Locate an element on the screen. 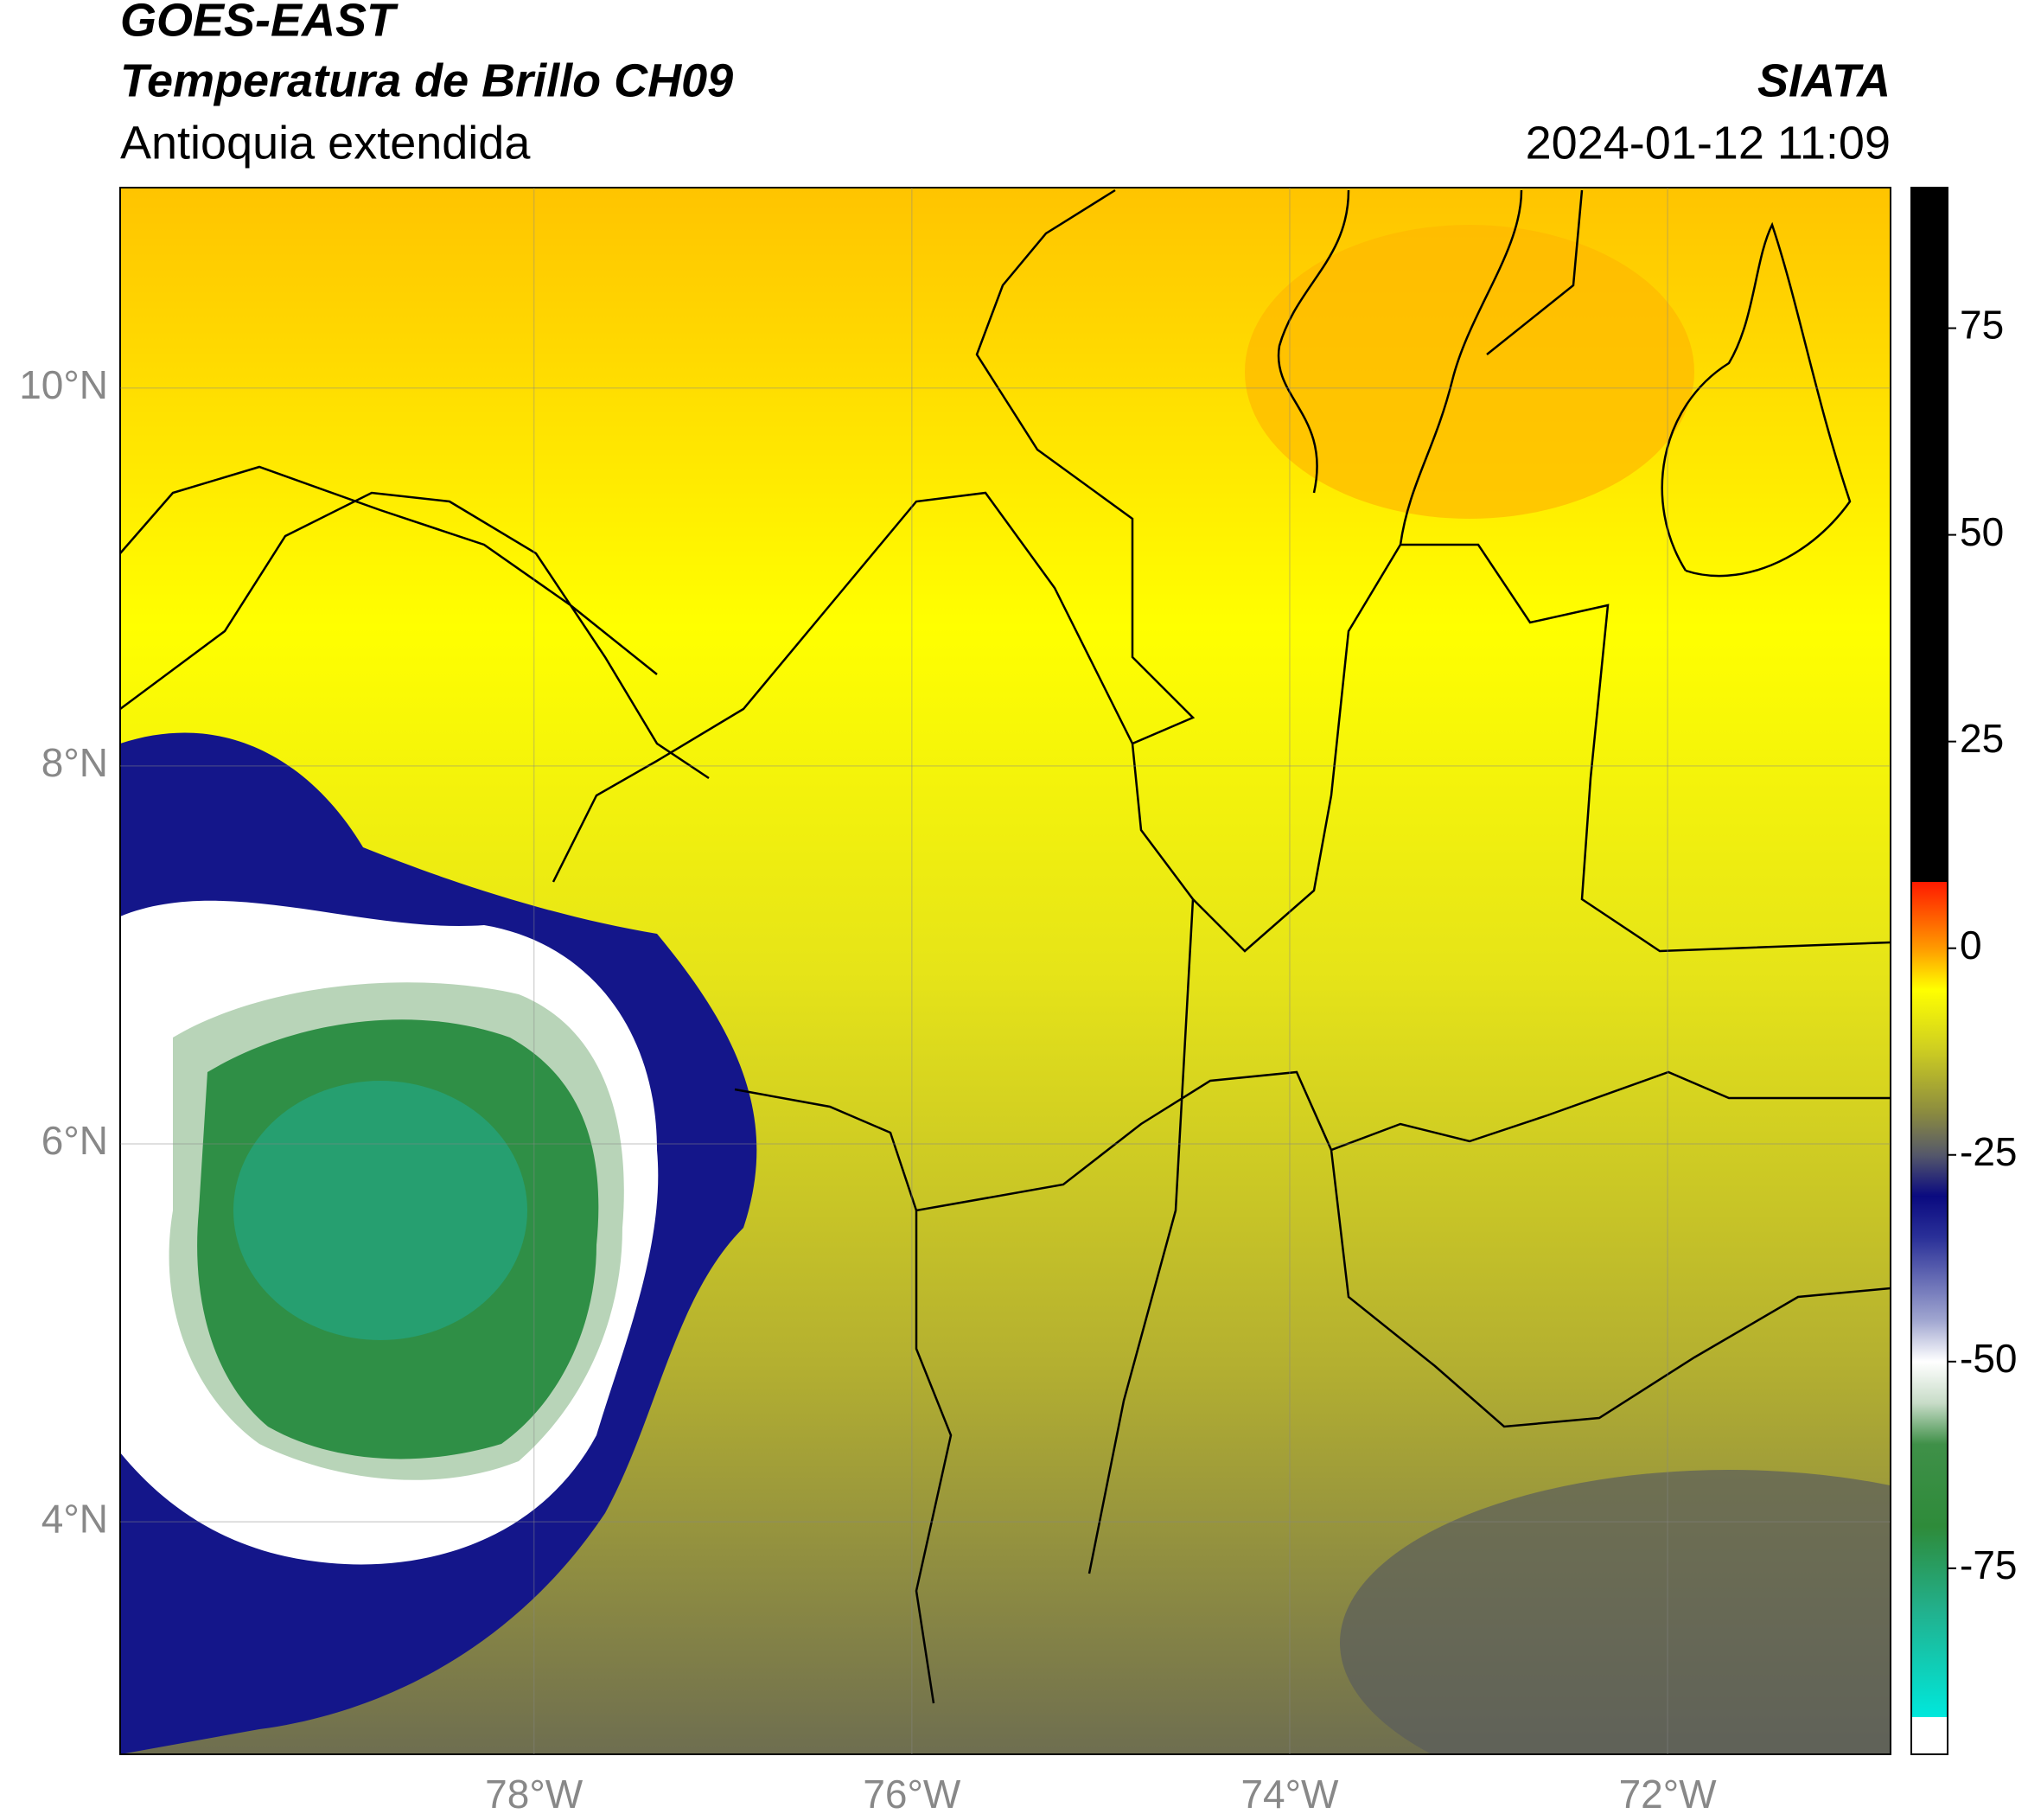 This screenshot has height=1820, width=2028. y-tick-label: 6°N is located at coordinates (74, 1141).